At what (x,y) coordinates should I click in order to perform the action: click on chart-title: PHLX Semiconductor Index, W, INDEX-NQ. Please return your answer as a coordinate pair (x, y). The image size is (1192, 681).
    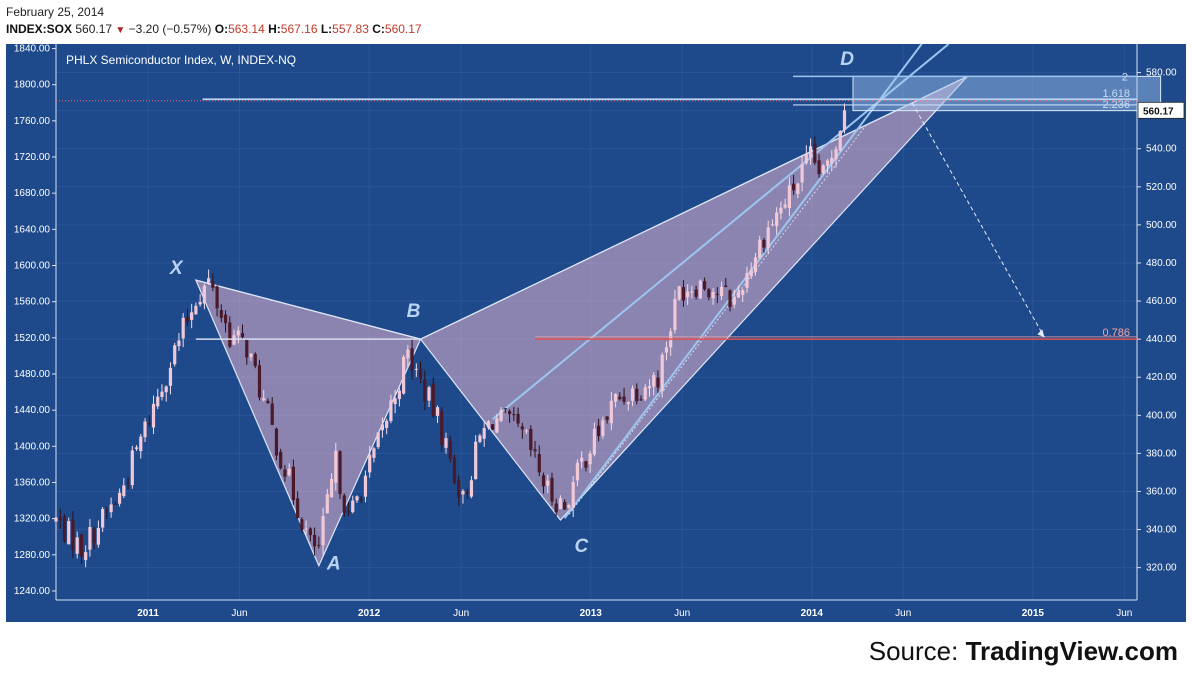
    Looking at the image, I should click on (181, 60).